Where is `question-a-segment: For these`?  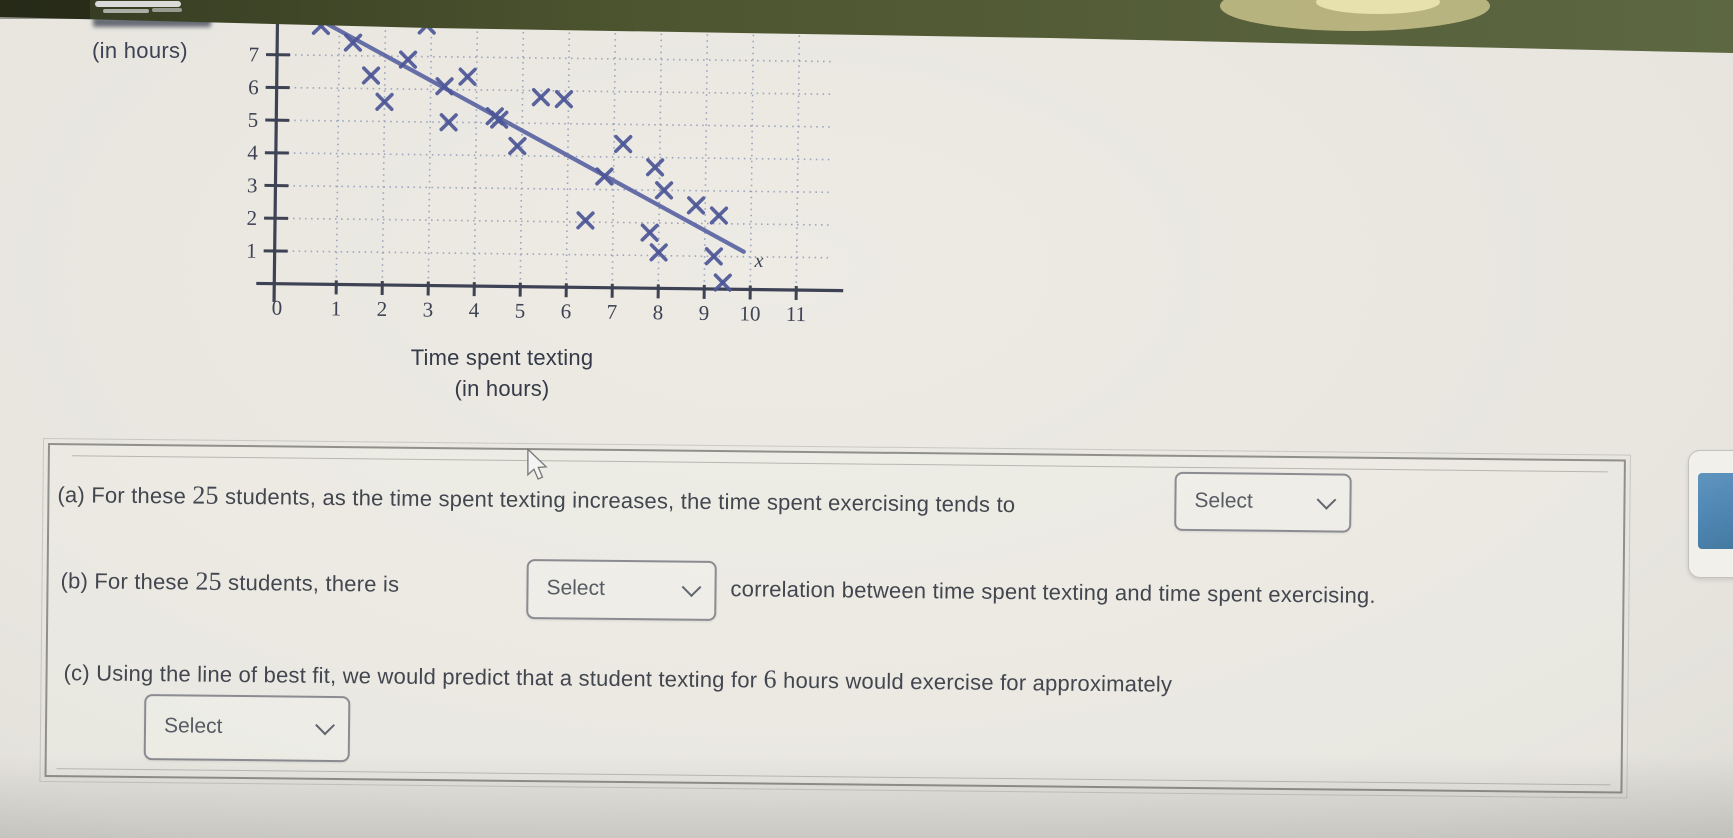
question-a-segment: For these is located at coordinates (139, 495).